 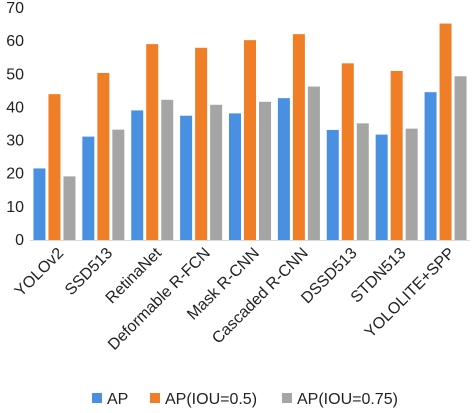 I want to click on bar-ap-iou-0-75-retinanet, so click(x=167, y=169).